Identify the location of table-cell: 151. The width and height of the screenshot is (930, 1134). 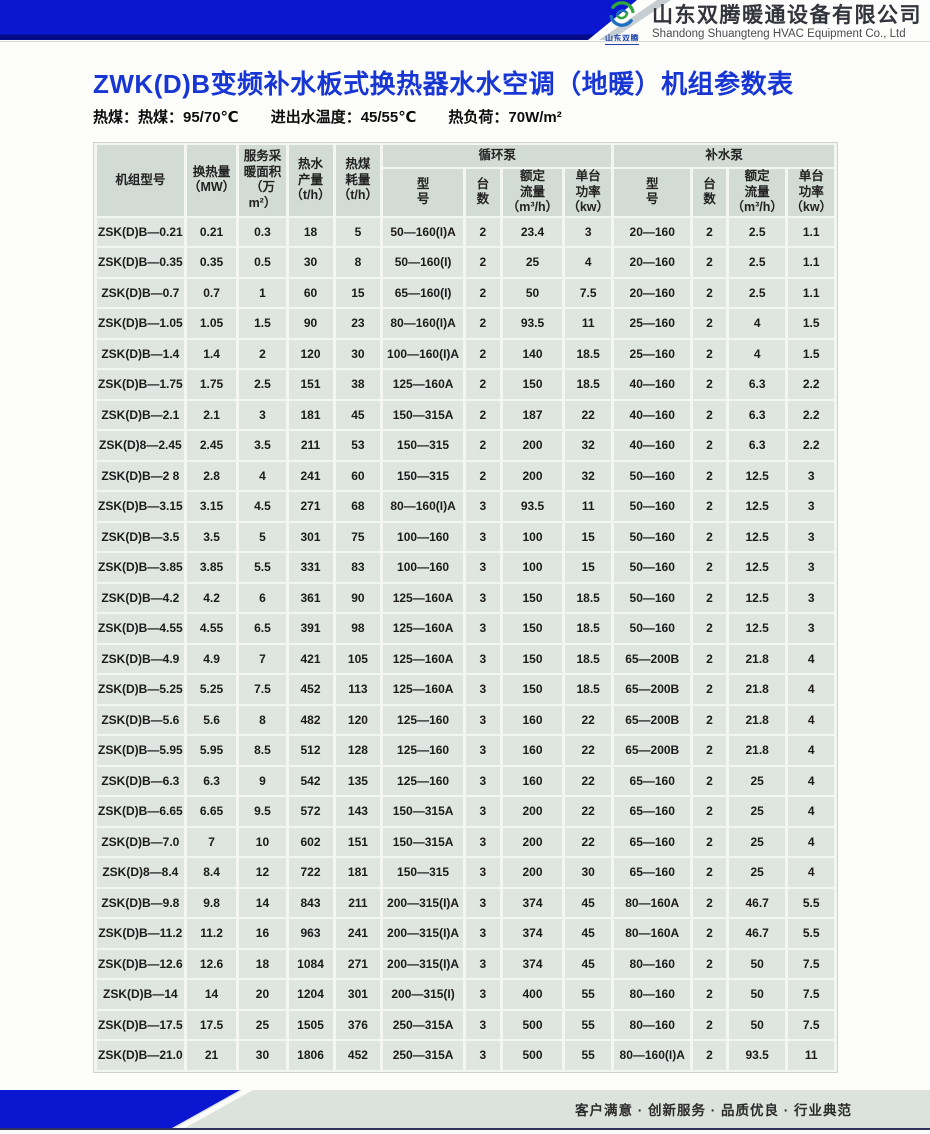
(358, 842).